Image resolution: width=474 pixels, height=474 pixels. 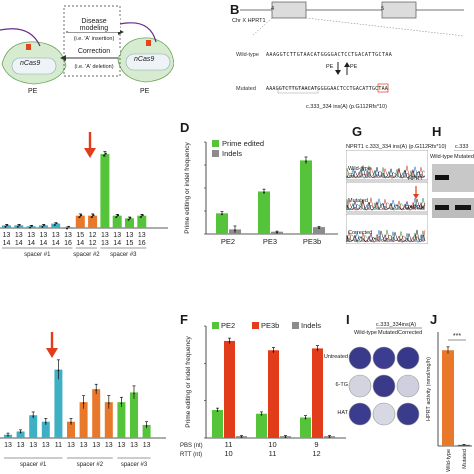 What do you see at coordinates (247, 55) in the screenshot?
I see `wildtype-seq-label: Wild-type` at bounding box center [247, 55].